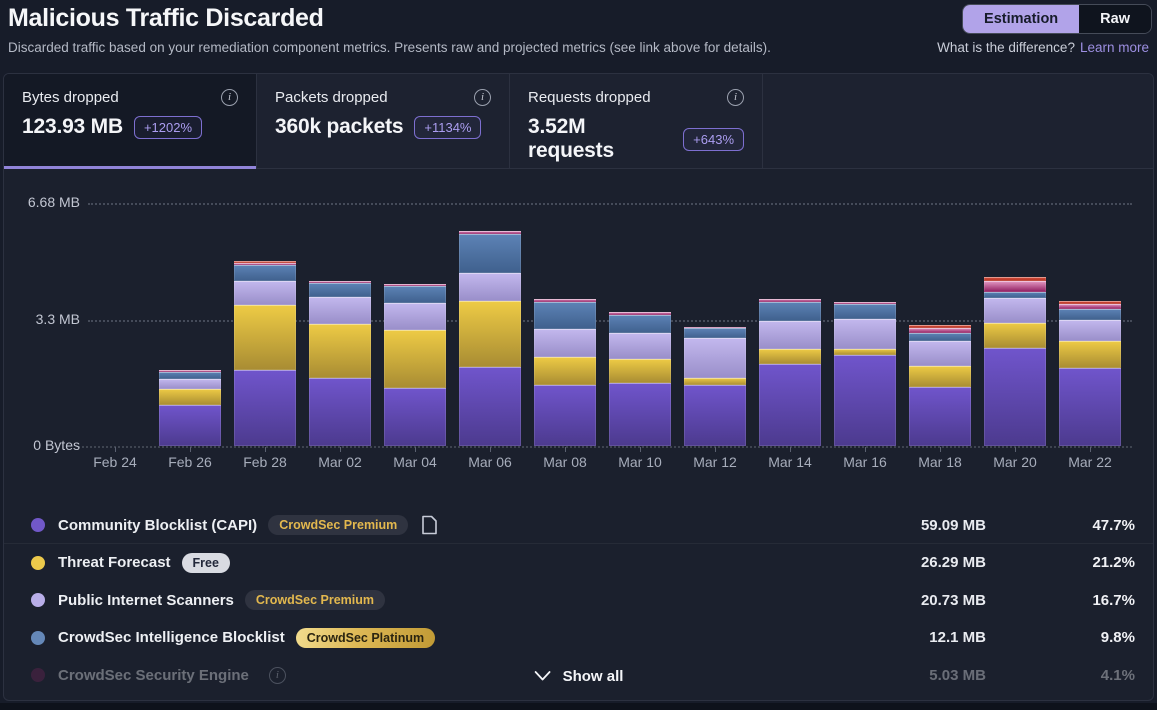 The width and height of the screenshot is (1157, 710). What do you see at coordinates (1113, 525) in the screenshot?
I see `legend-percentage: 47.7%` at bounding box center [1113, 525].